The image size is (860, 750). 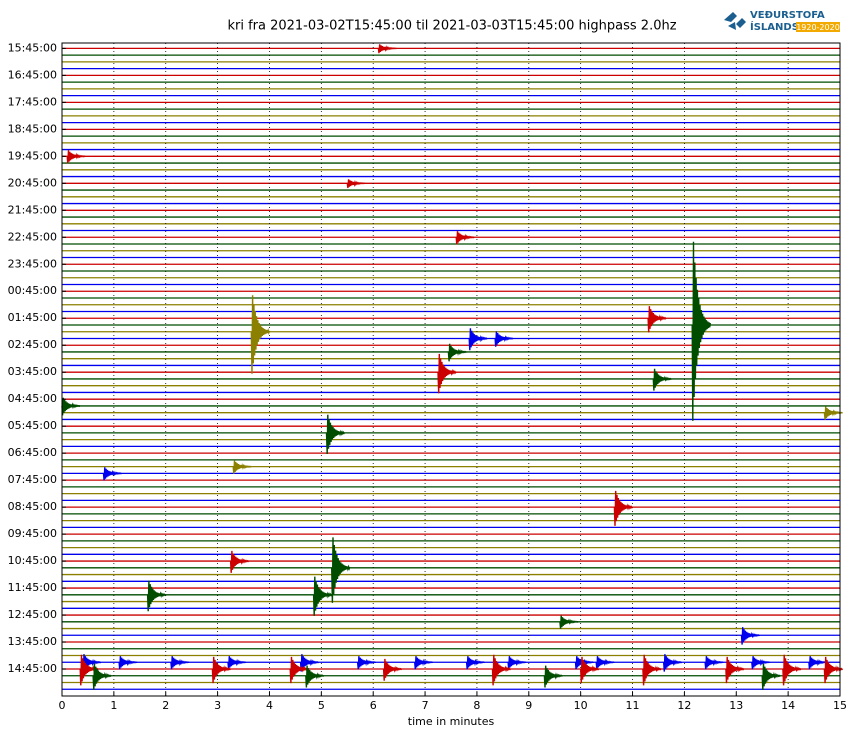 I want to click on x-tick-label: 5, so click(x=321, y=705).